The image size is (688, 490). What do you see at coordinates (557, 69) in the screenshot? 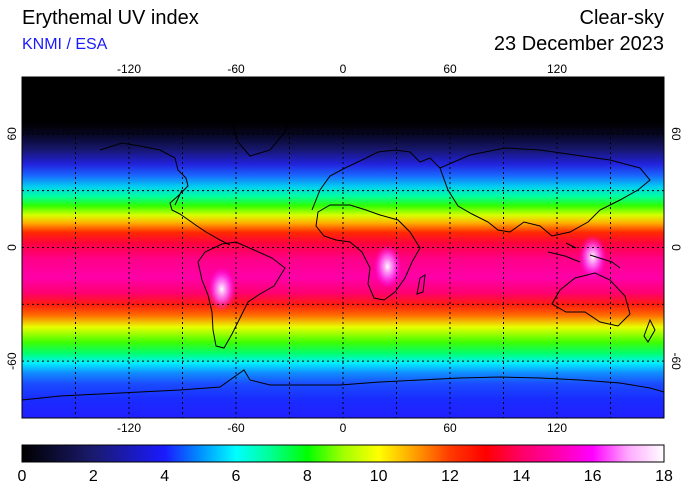
I see `lon-tick-label-top: 120` at bounding box center [557, 69].